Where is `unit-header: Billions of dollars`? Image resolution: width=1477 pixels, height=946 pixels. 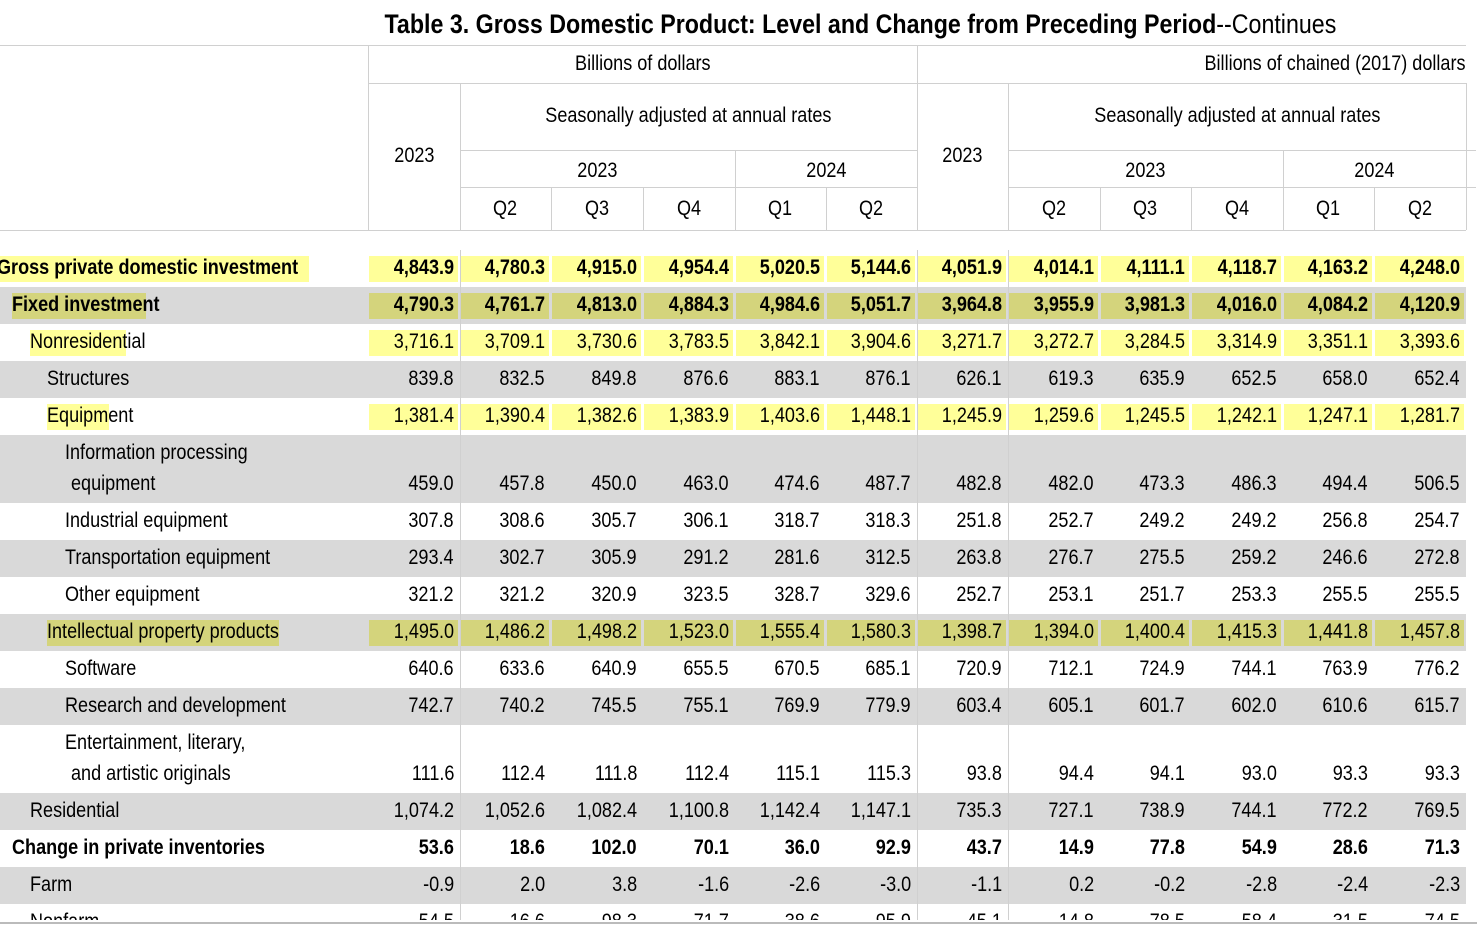
unit-header: Billions of dollars is located at coordinates (642, 64).